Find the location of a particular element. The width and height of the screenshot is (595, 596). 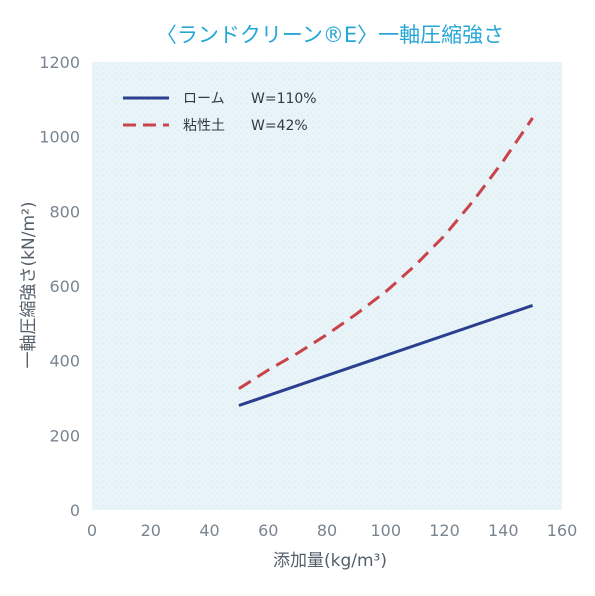

y-axis-ticks: 0 200 400 600 800 1000 1200 is located at coordinates (59, 286).